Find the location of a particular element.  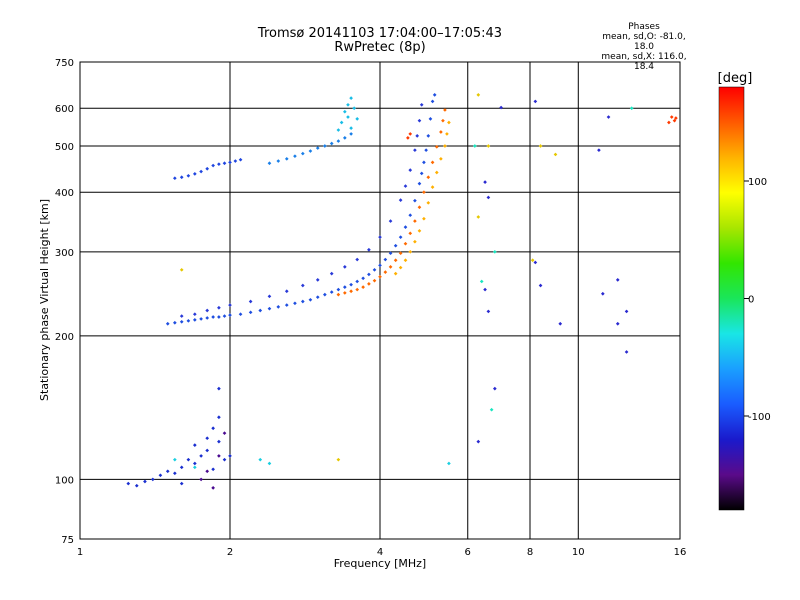

colorbar-label: [deg] is located at coordinates (735, 78).